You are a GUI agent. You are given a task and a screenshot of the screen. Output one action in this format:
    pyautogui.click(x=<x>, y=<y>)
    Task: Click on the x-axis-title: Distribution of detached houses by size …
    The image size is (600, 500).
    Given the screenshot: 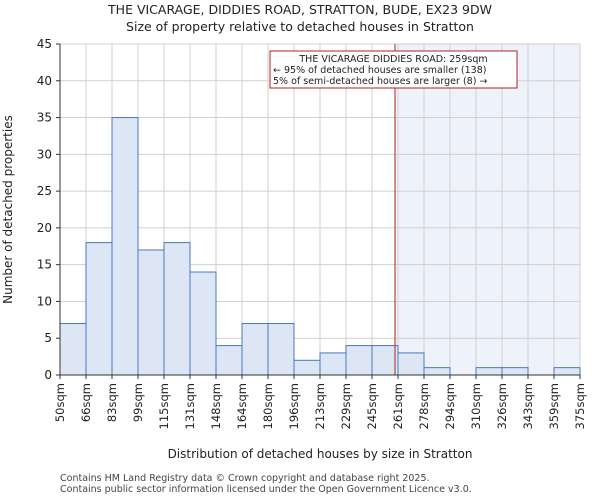 What is the action you would take?
    pyautogui.click(x=320, y=454)
    